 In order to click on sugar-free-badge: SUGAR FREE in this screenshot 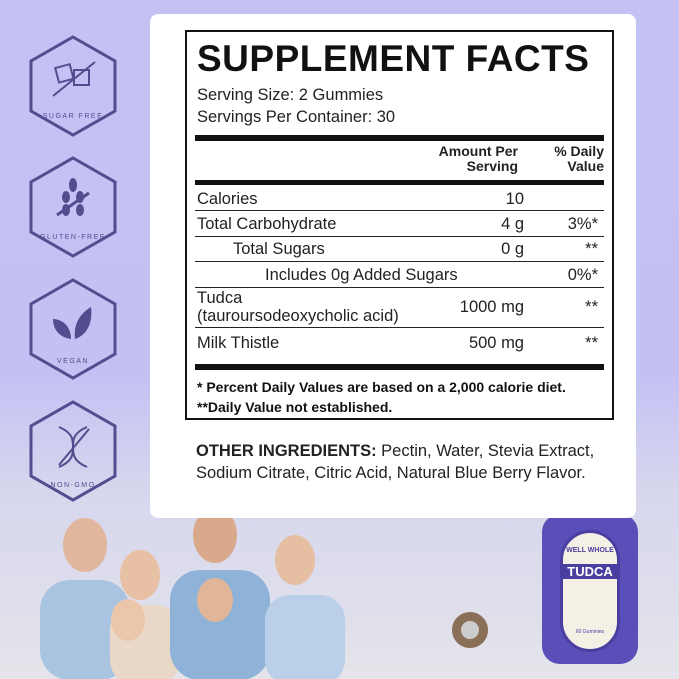, I will do `click(73, 86)`.